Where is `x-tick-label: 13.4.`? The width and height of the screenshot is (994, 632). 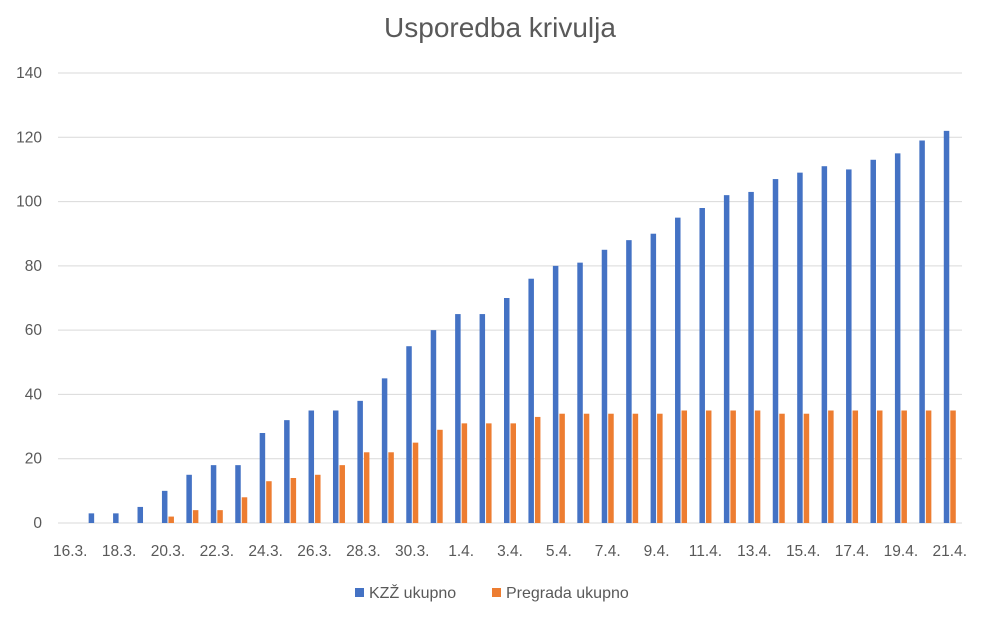
x-tick-label: 13.4. is located at coordinates (754, 551).